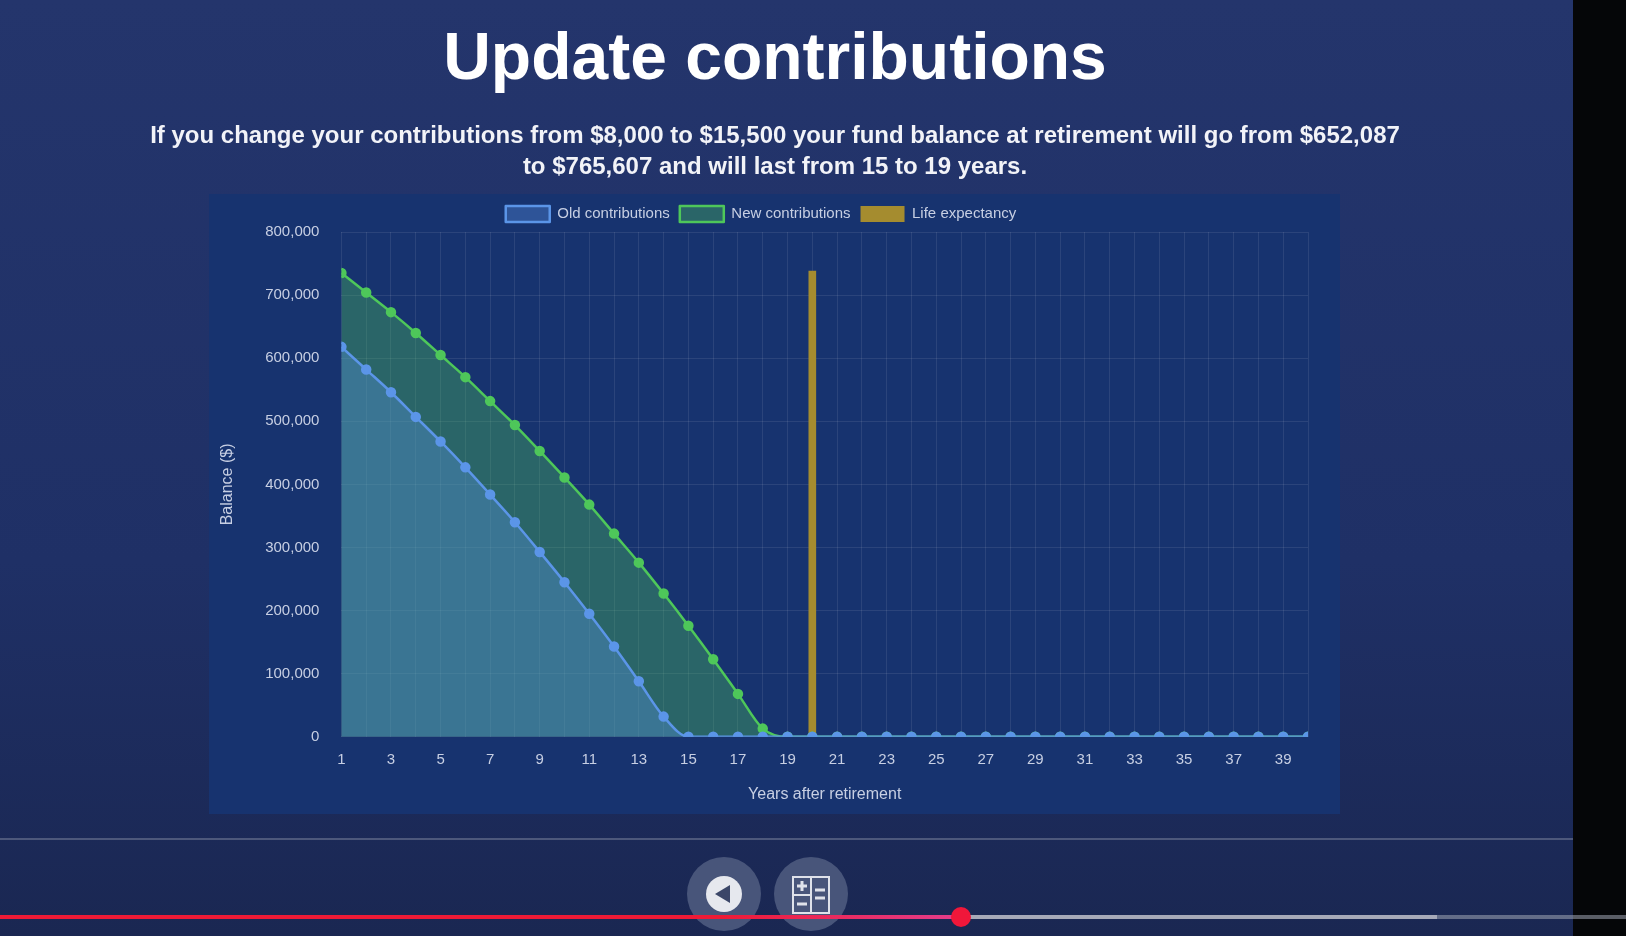  I want to click on y-tick-label: 500,000, so click(292, 420).